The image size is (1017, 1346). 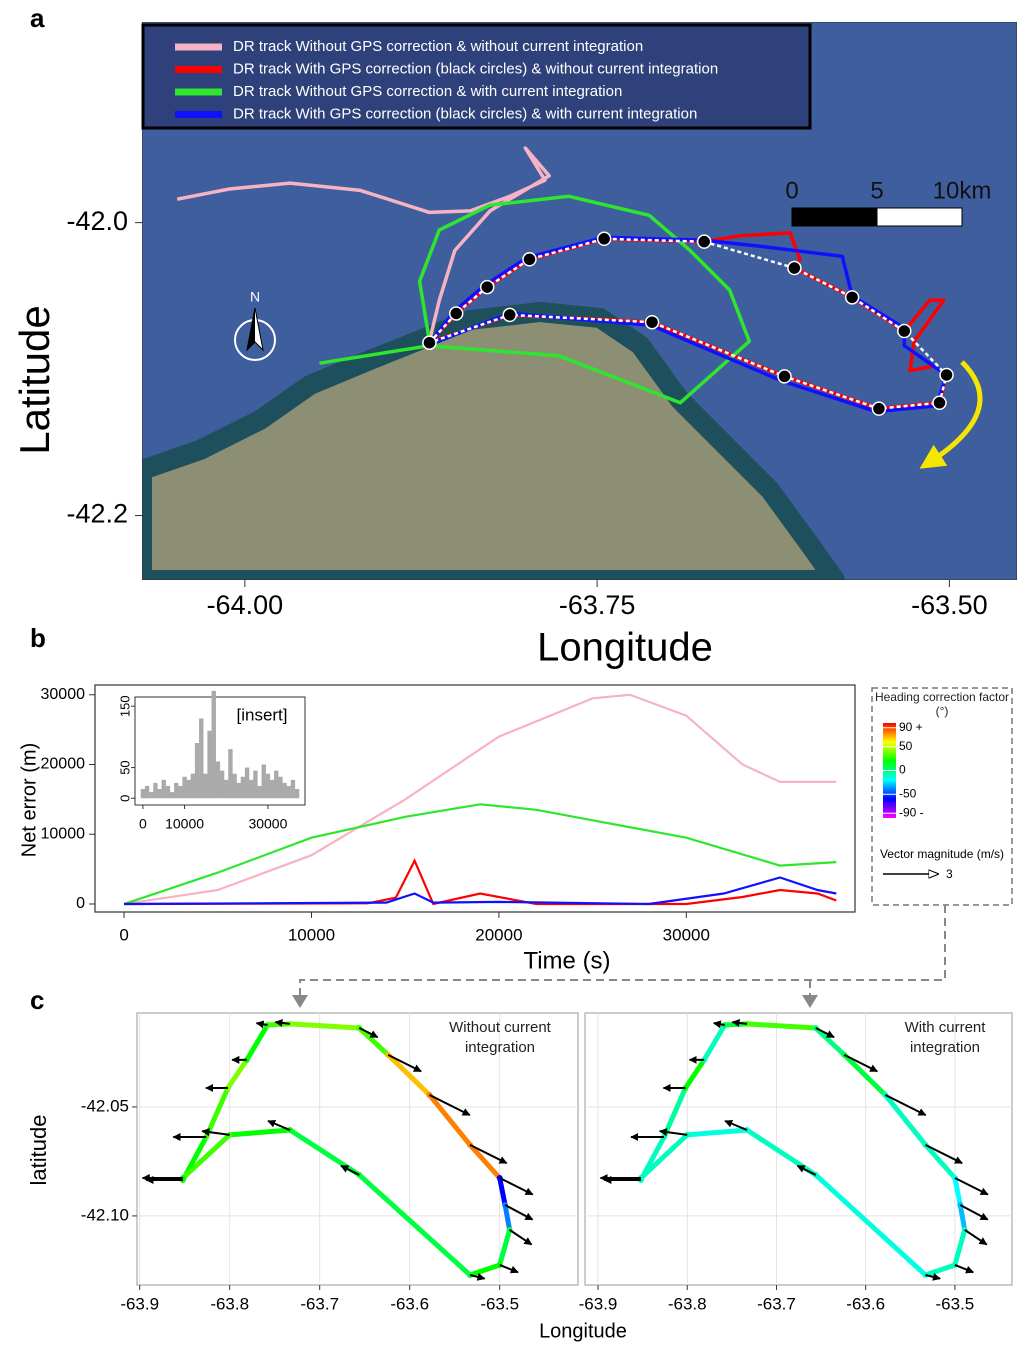 I want to click on panel-title-box: Without current integration, so click(x=500, y=1037).